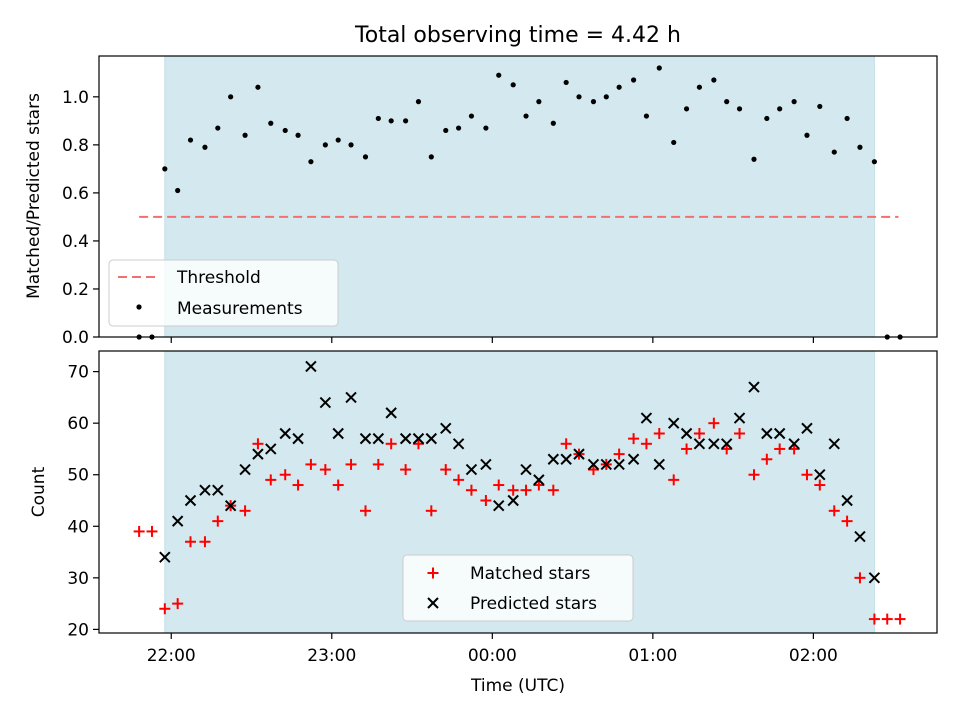 The height and width of the screenshot is (720, 960). Describe the element at coordinates (75, 98) in the screenshot. I see `y-tick-label: 1.0` at that location.